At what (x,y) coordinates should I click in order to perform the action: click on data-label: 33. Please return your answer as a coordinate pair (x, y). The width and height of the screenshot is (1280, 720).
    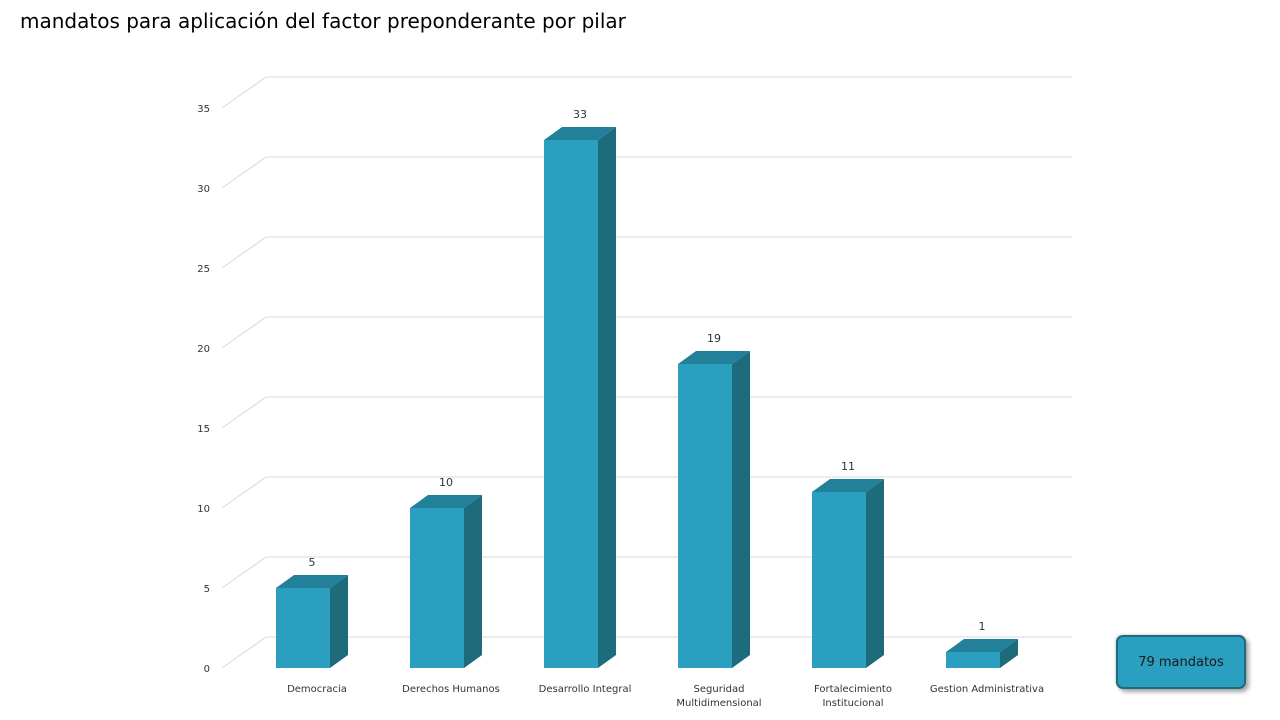
    Looking at the image, I should click on (580, 114).